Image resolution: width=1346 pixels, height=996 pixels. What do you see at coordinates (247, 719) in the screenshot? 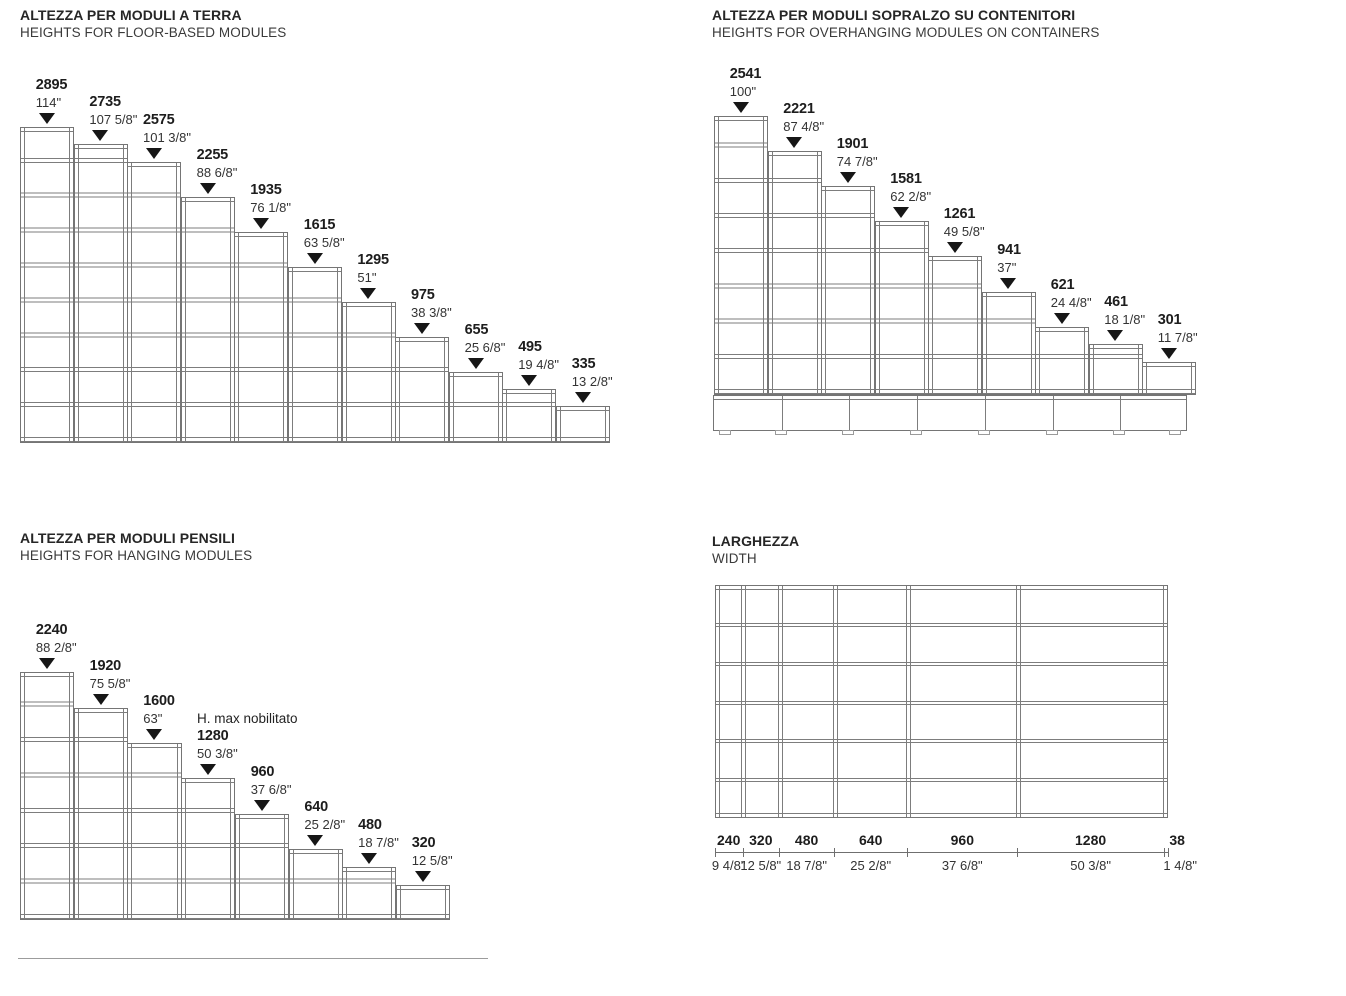
I see `h-max-label: H. max nobilitato` at bounding box center [247, 719].